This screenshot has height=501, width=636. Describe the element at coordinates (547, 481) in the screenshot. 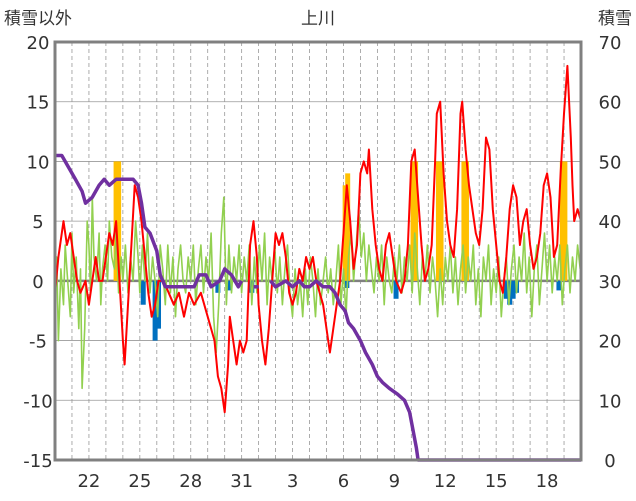

I see `x-tick-label: 18` at that location.